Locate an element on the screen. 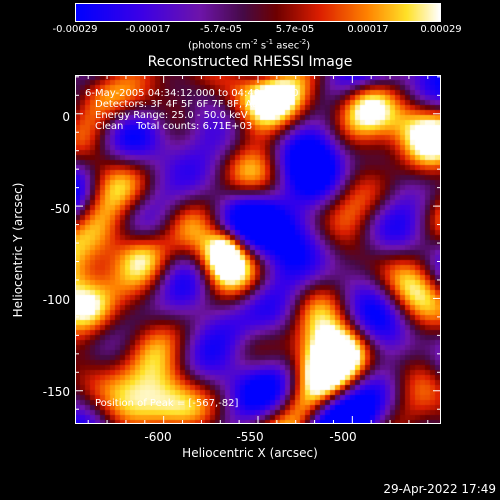 The width and height of the screenshot is (500, 500). x-tick-label: -550 is located at coordinates (250, 437).